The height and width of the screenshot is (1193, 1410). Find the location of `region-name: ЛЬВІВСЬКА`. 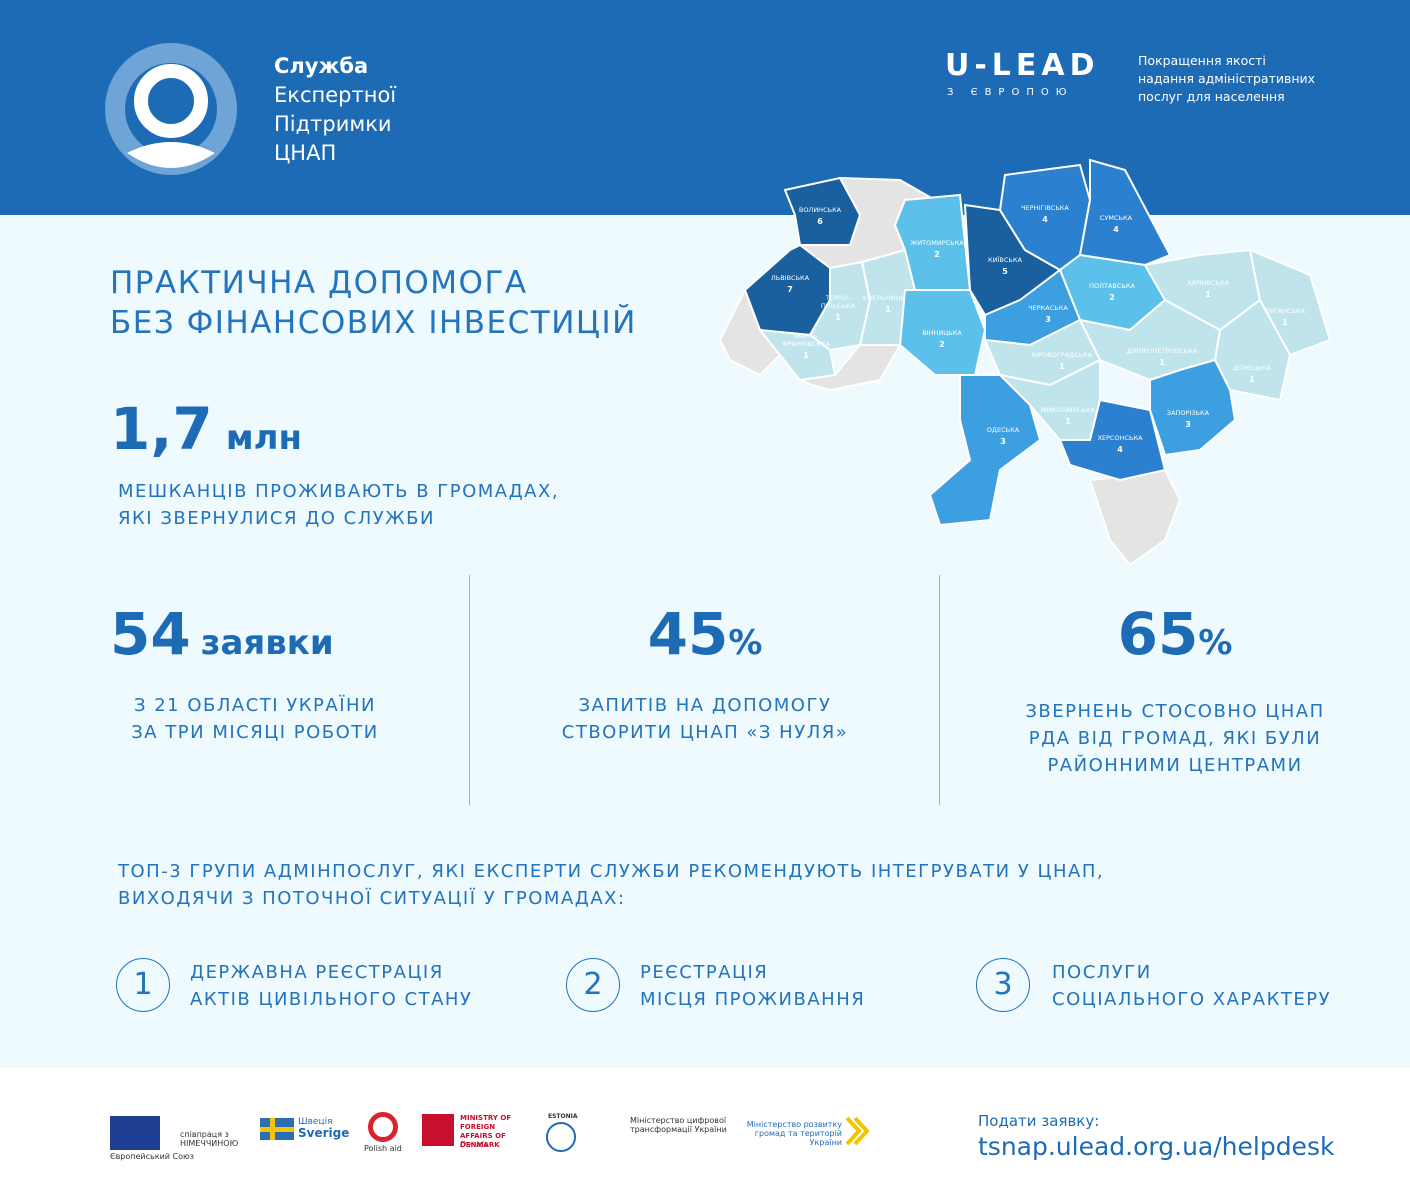

region-name: ЛЬВІВСЬКА is located at coordinates (790, 278).